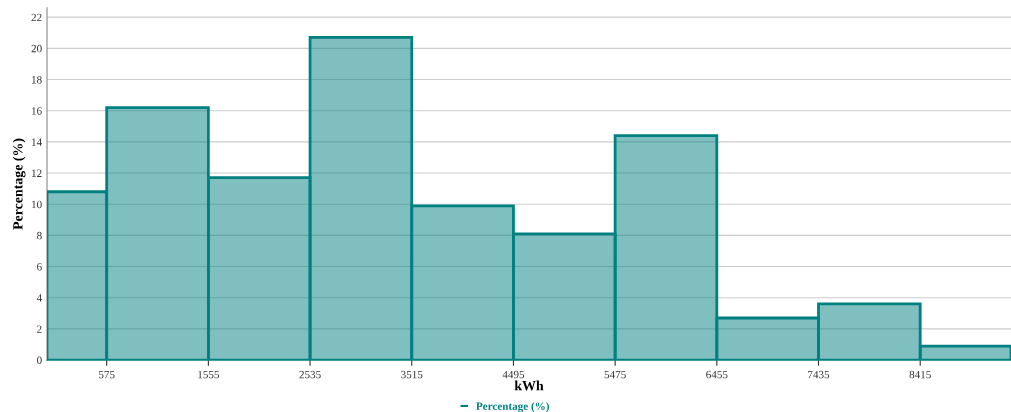 Image resolution: width=1011 pixels, height=412 pixels. What do you see at coordinates (529, 385) in the screenshot?
I see `x-axis-title: kWh` at bounding box center [529, 385].